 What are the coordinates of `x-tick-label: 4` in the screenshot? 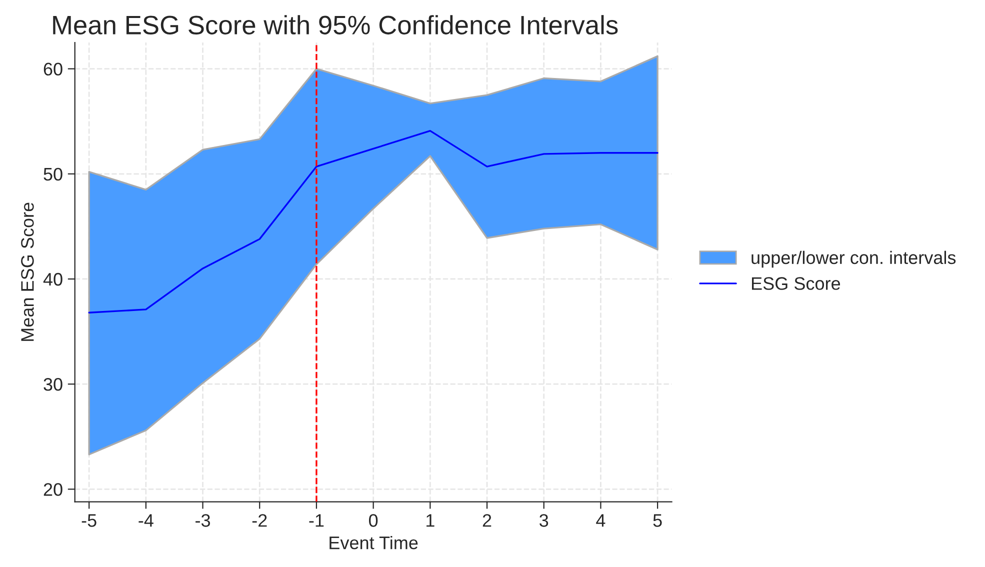 It's located at (601, 520).